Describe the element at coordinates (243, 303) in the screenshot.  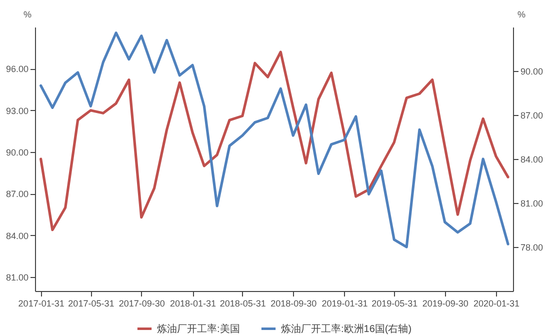
I see `x-tick-label: 2018-05-31` at that location.